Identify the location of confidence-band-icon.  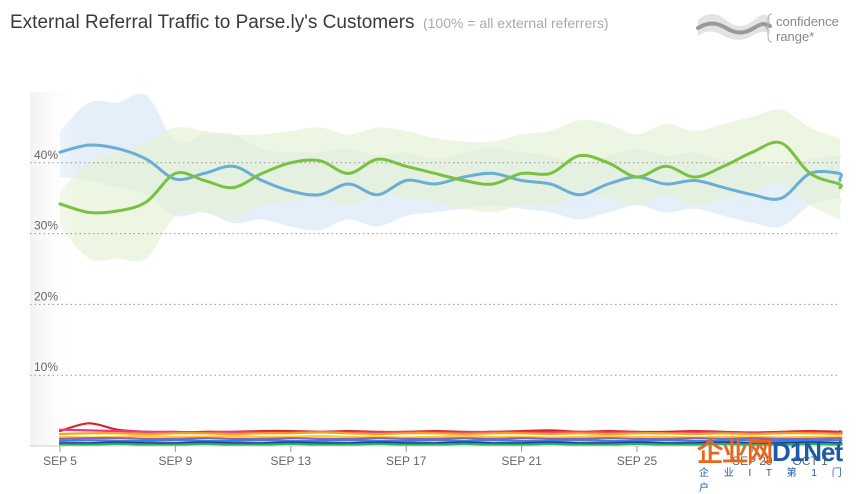
(734, 28).